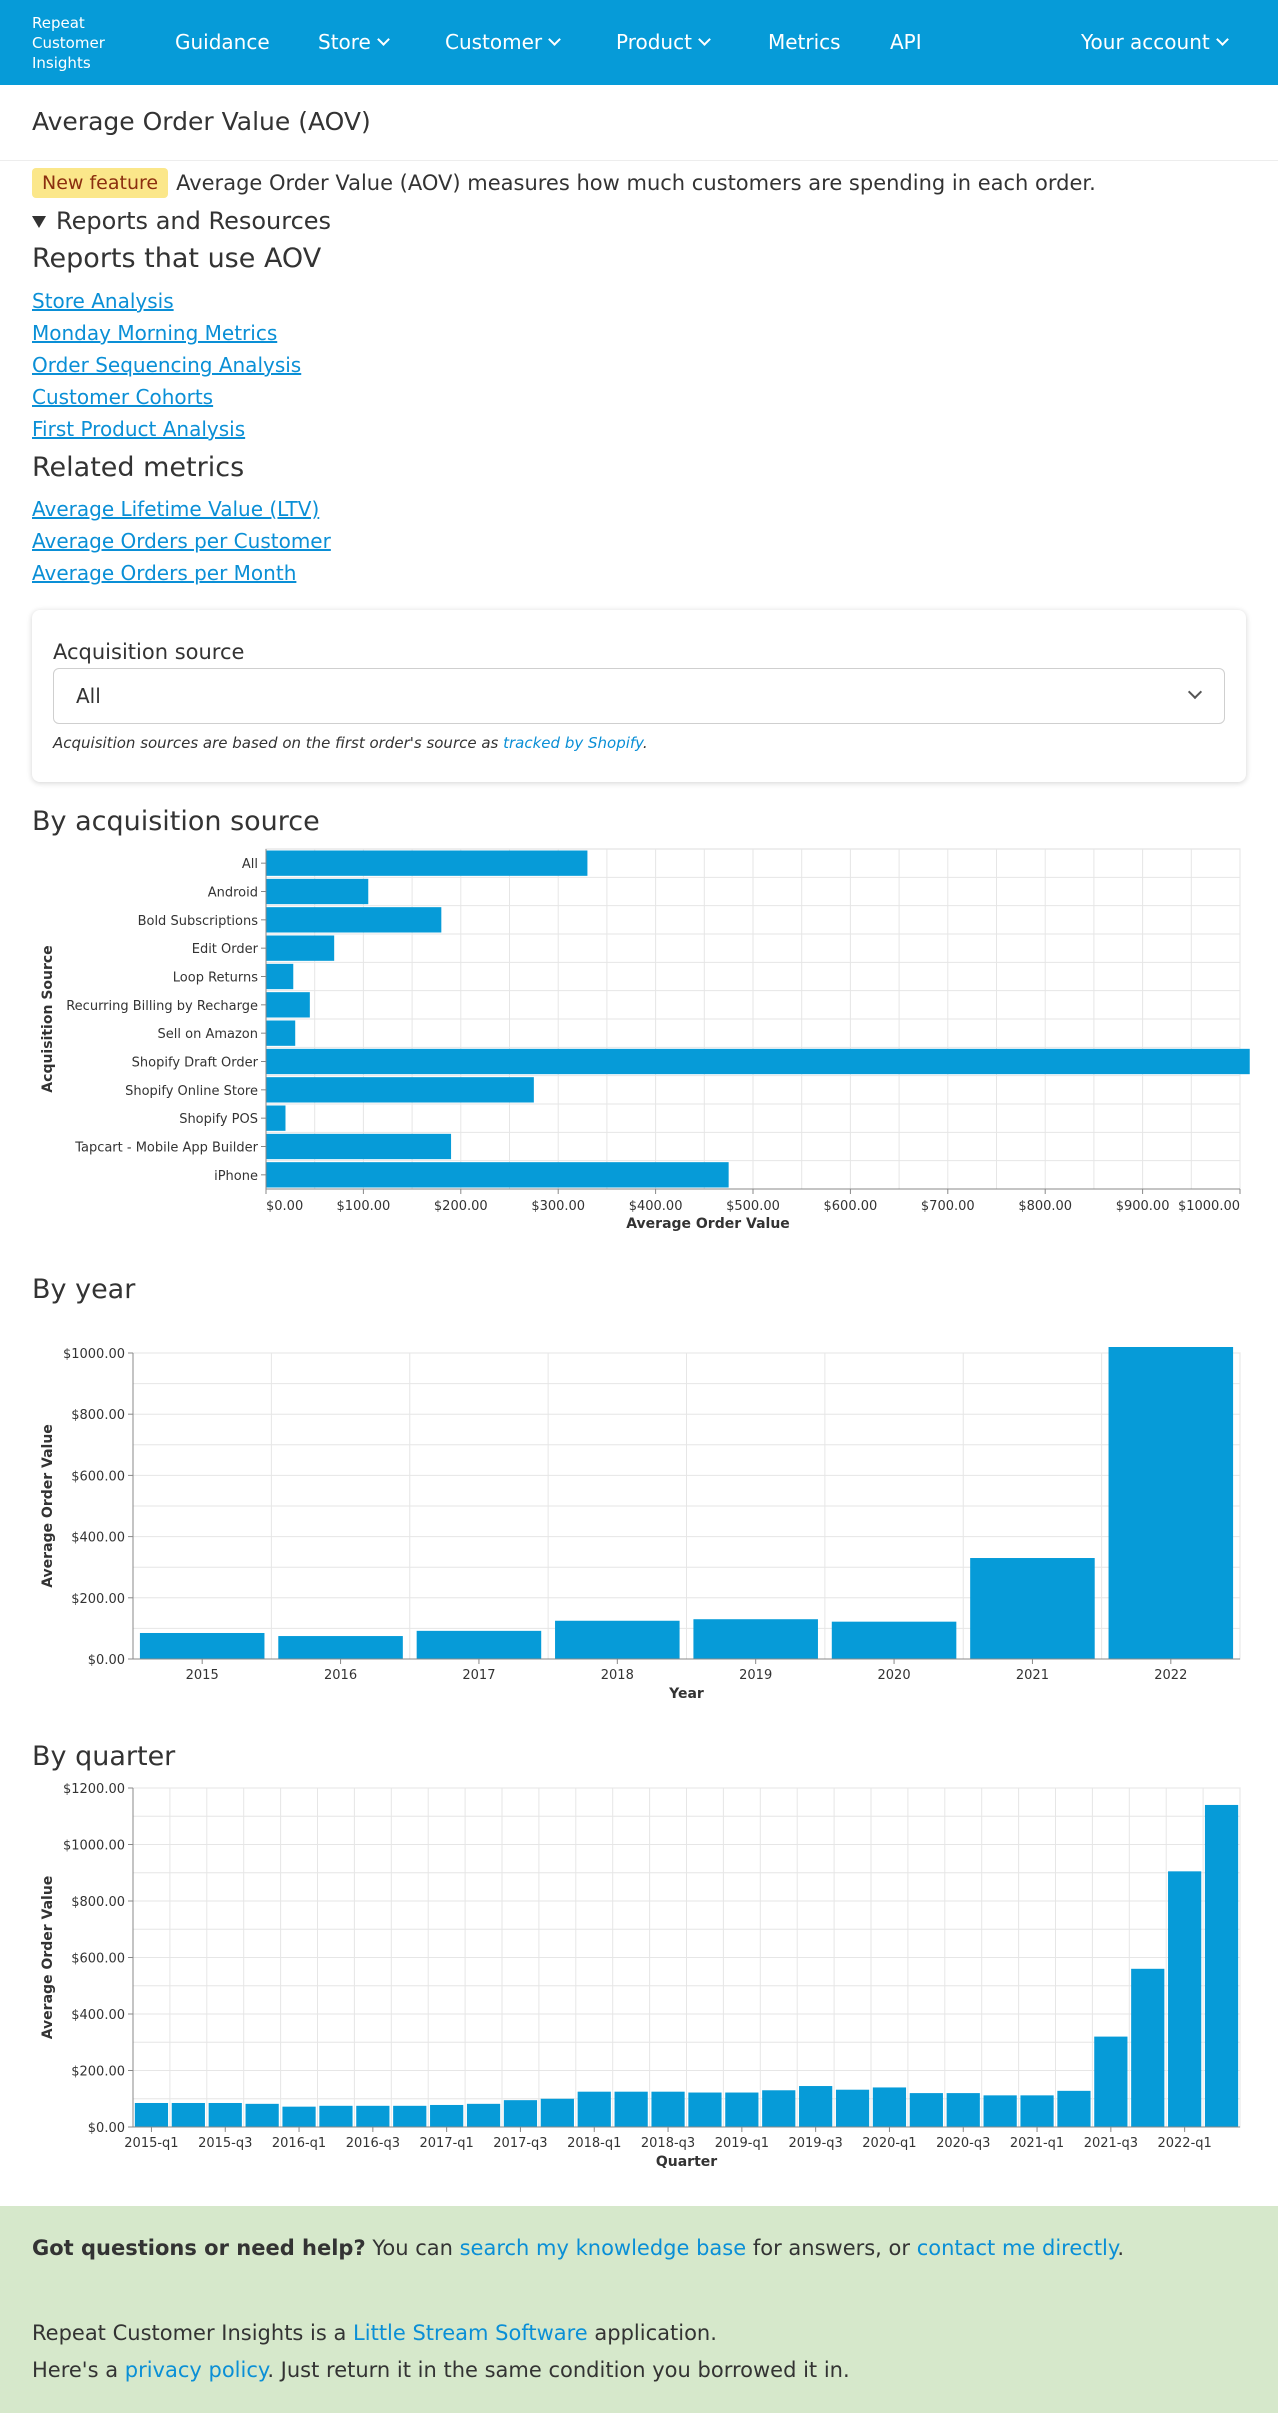 Image resolution: width=1278 pixels, height=2413 pixels. I want to click on nav-guidance-label: Guidance, so click(222, 42).